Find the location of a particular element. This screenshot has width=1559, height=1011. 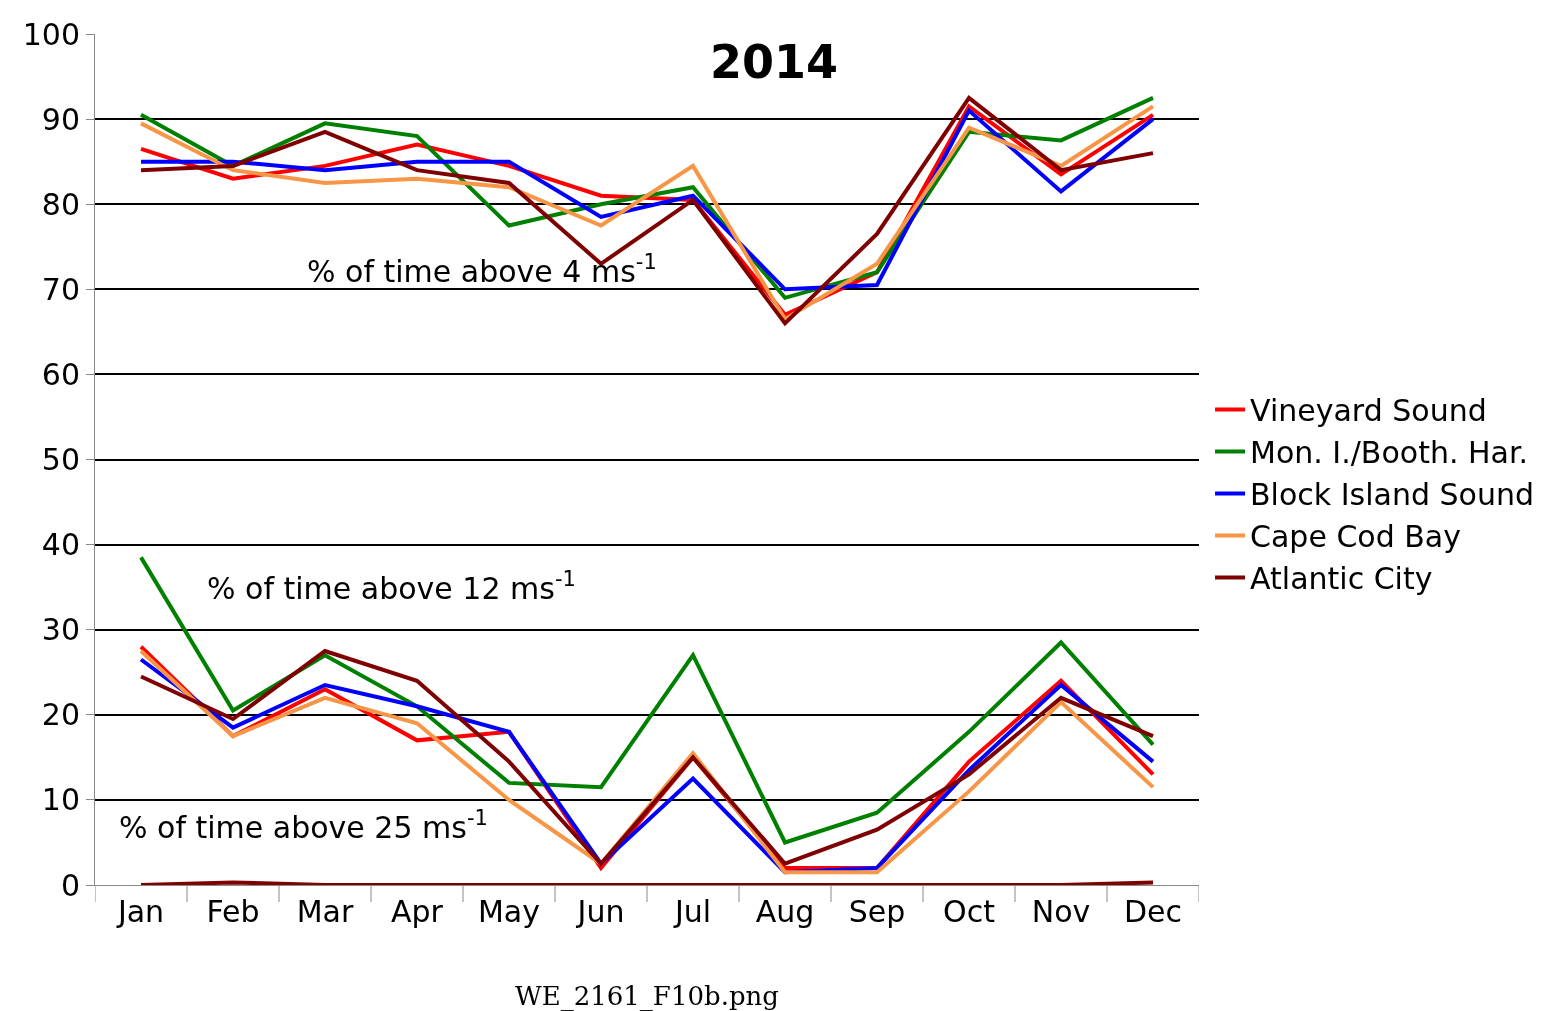

legend-label: Vineyard Sound is located at coordinates (1368, 411).